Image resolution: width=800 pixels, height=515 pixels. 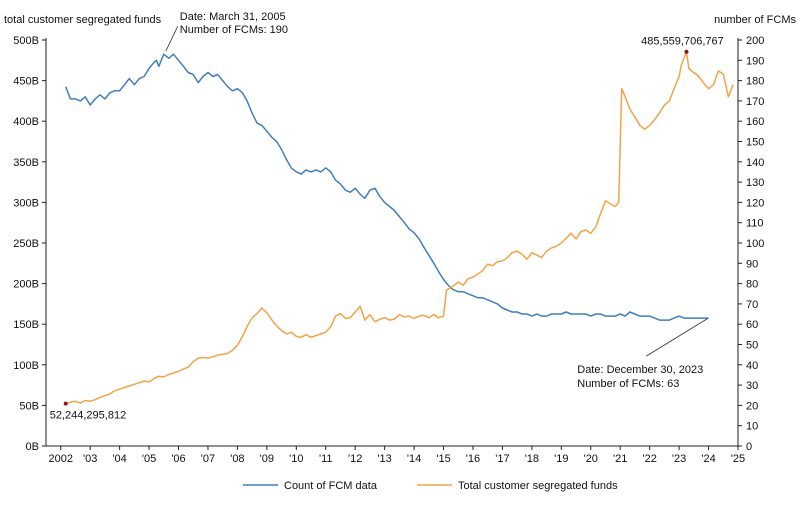 I want to click on right-tick-label: 200, so click(x=755, y=41).